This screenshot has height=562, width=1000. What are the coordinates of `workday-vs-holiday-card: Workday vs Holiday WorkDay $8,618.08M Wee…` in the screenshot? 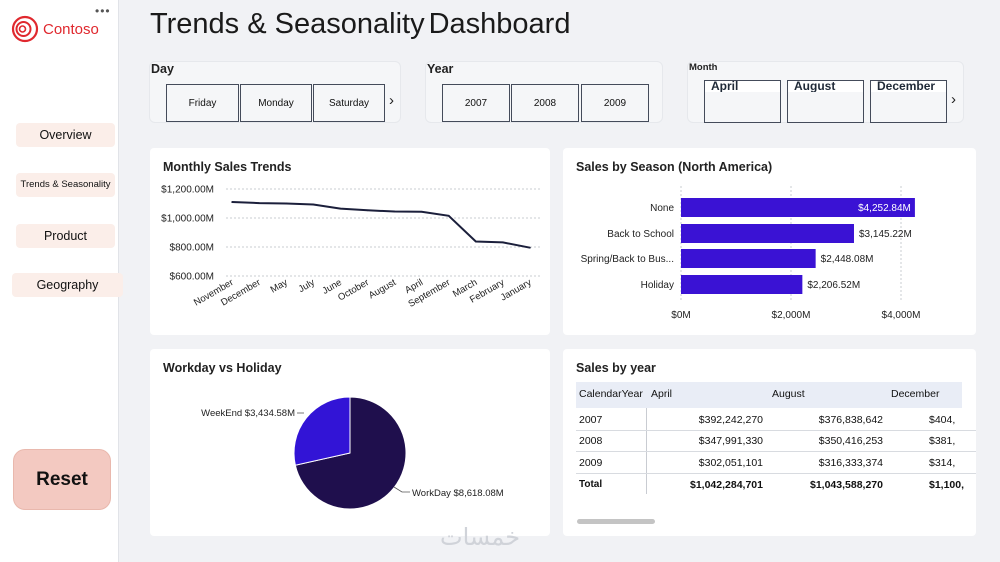 It's located at (350, 442).